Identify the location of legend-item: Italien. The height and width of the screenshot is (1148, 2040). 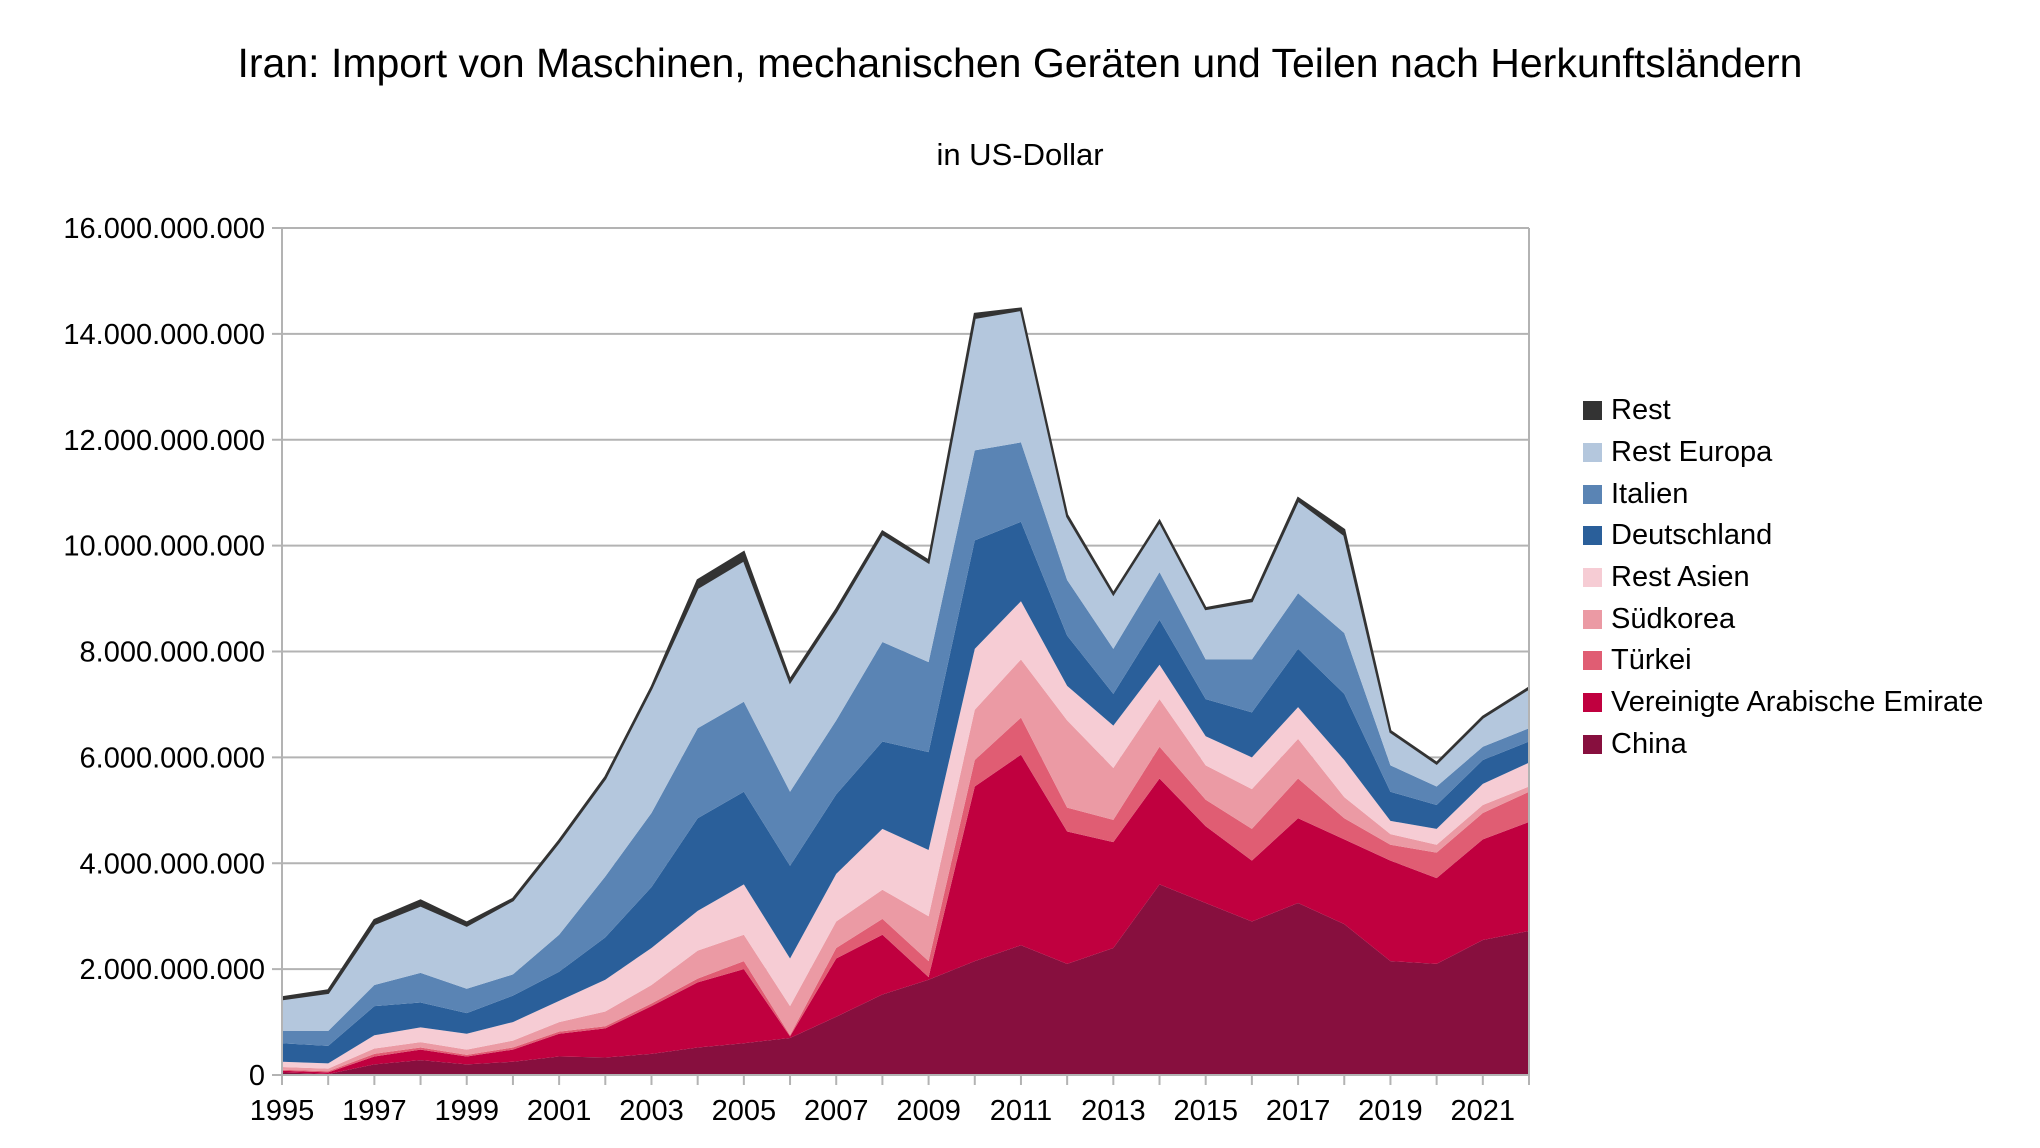
(1783, 494).